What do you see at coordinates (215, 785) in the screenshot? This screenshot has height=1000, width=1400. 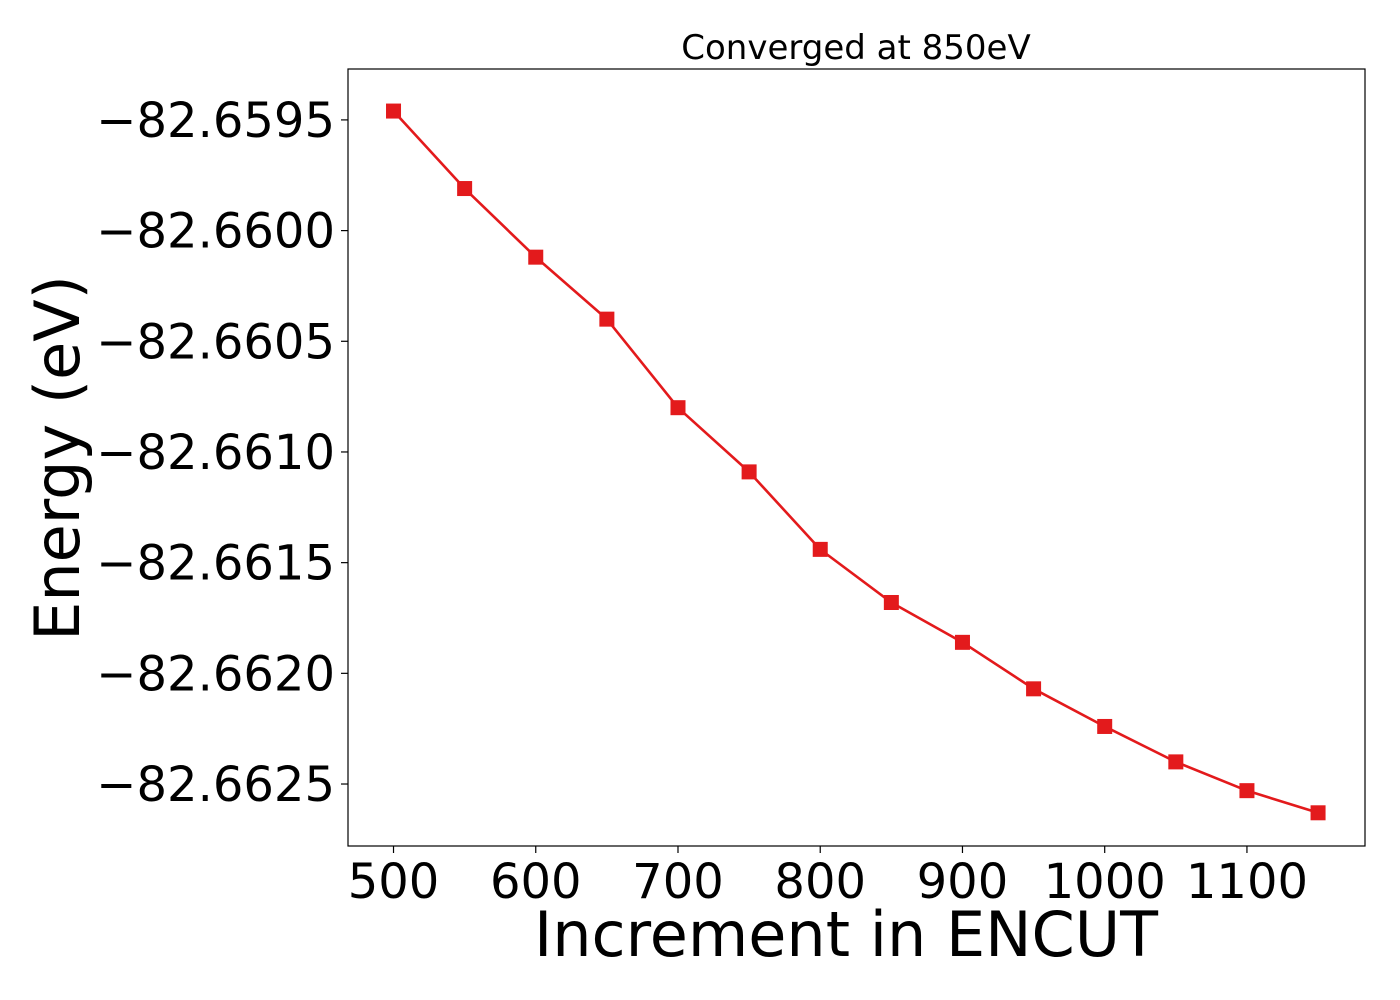 I see `y-tick-label: −82.6625` at bounding box center [215, 785].